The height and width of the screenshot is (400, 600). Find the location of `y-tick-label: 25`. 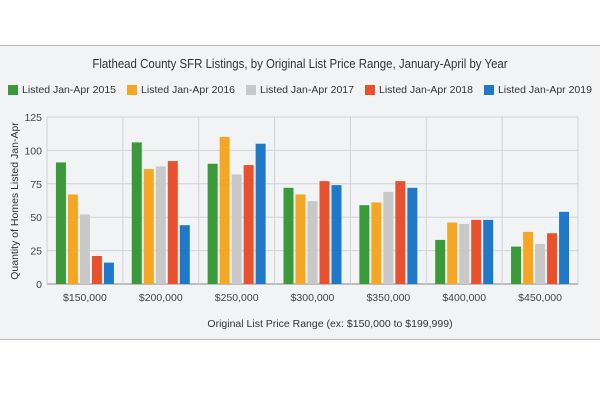

y-tick-label: 25 is located at coordinates (36, 252).